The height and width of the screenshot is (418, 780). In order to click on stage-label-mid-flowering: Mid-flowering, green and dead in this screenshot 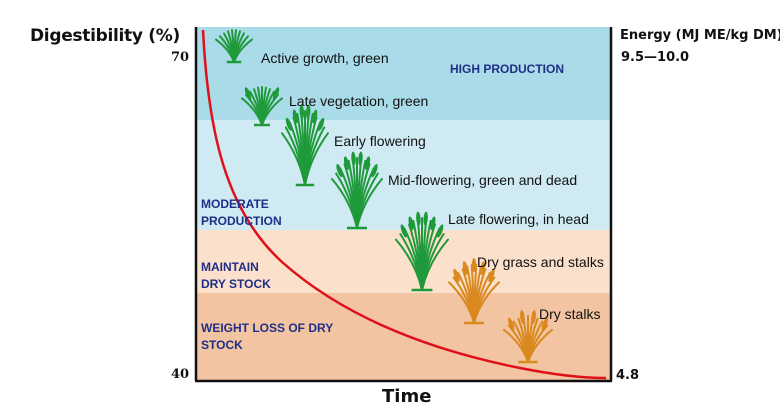, I will do `click(483, 180)`.